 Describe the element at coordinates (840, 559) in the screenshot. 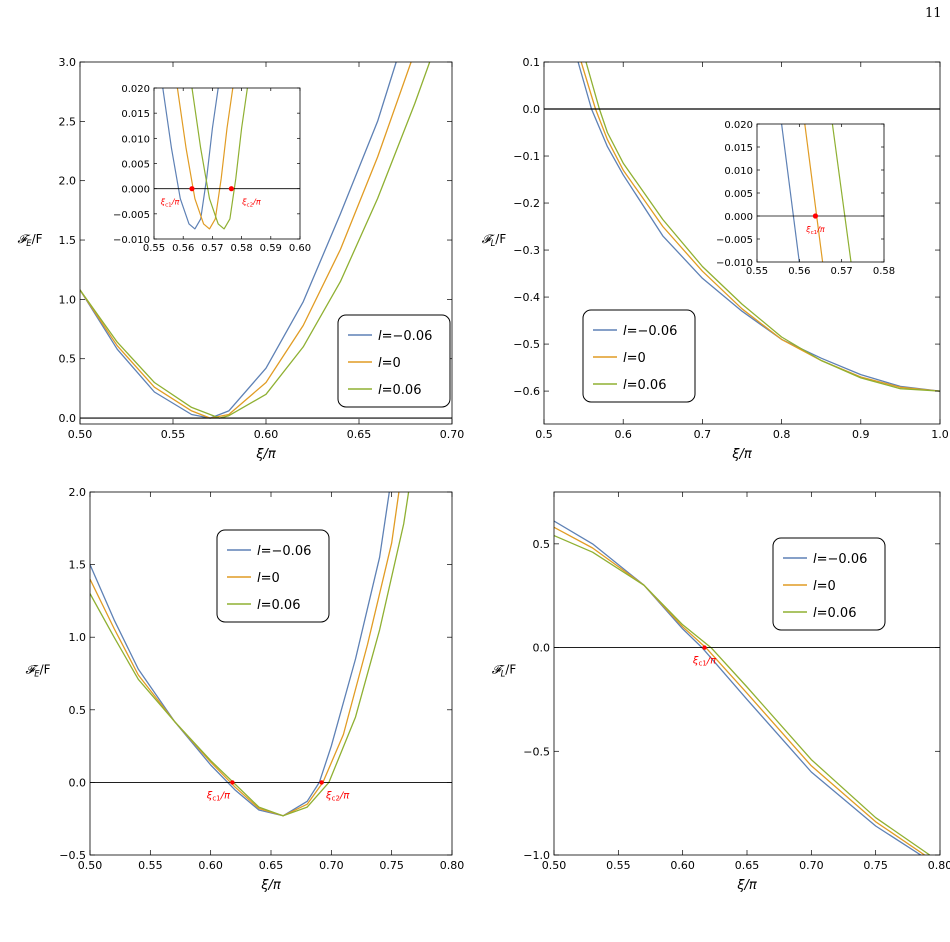

I see `panel-d-legend-label-1: l=−0.06` at that location.